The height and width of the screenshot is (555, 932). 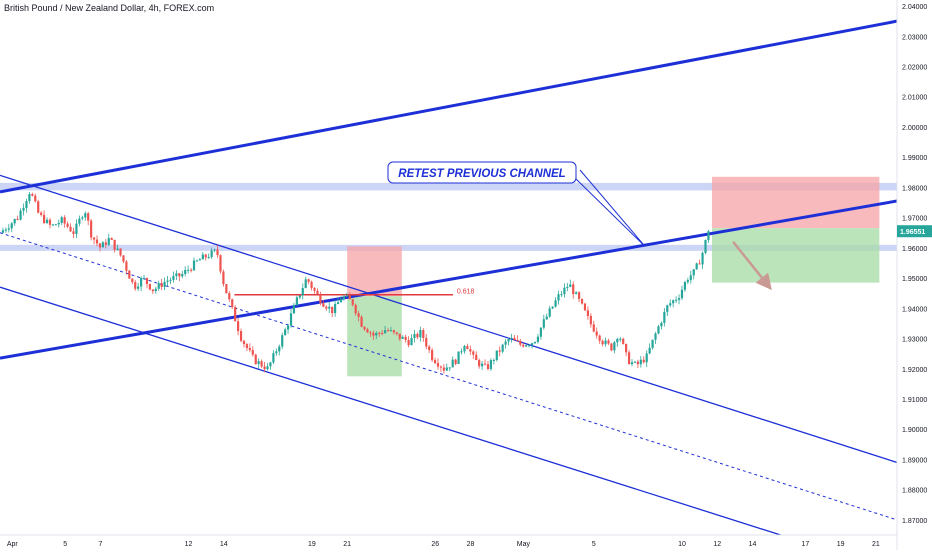 What do you see at coordinates (914, 370) in the screenshot?
I see `y-tick-label: 1.92000` at bounding box center [914, 370].